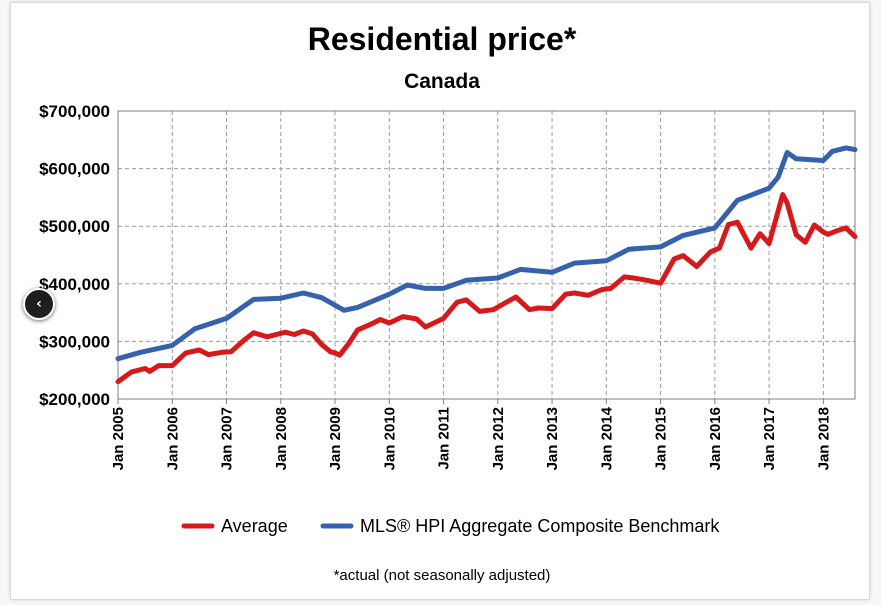 This screenshot has height=605, width=881. Describe the element at coordinates (281, 438) in the screenshot. I see `x-tick-label: Jan 2008` at that location.